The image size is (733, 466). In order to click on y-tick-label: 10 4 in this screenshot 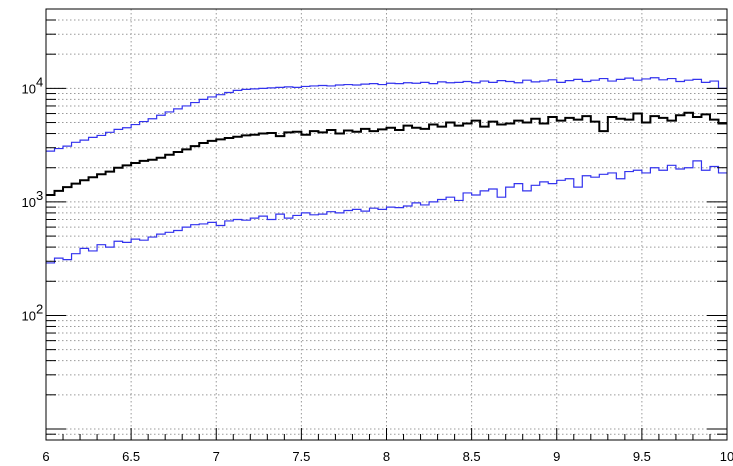, I will do `click(33, 85)`.